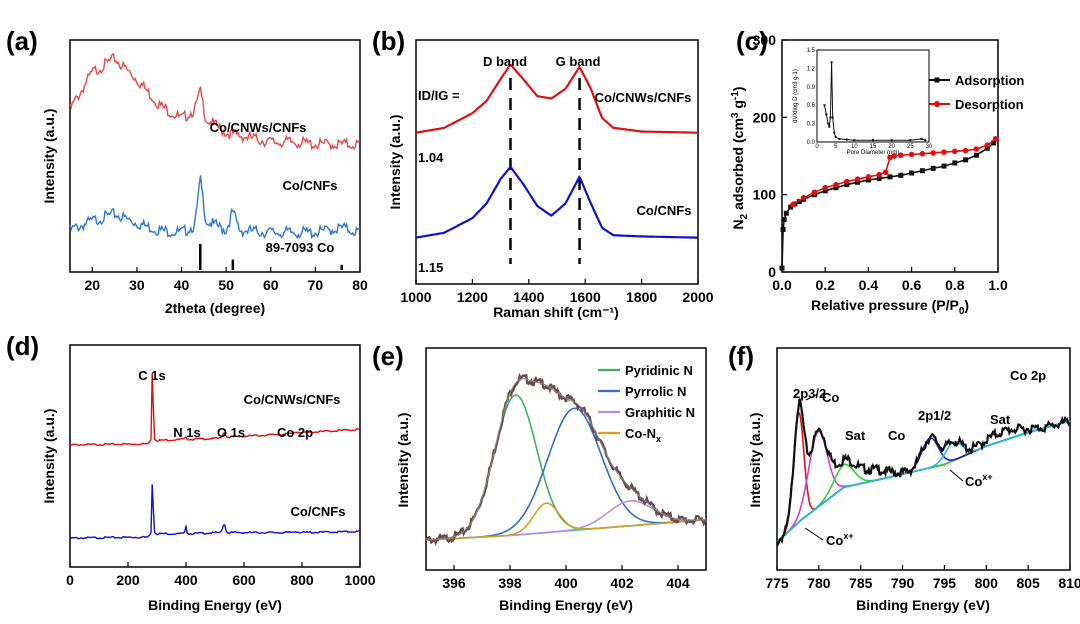 The image size is (1080, 624). Describe the element at coordinates (566, 520) in the screenshot. I see `fit-component-graphitic-n` at that location.